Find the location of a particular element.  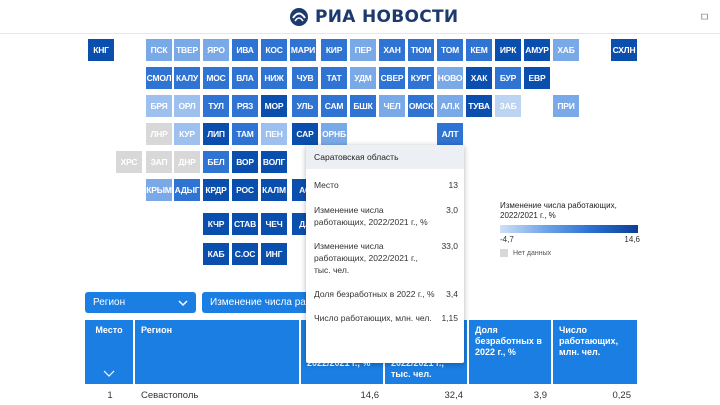

region-tile: МАРИ is located at coordinates (303, 50).